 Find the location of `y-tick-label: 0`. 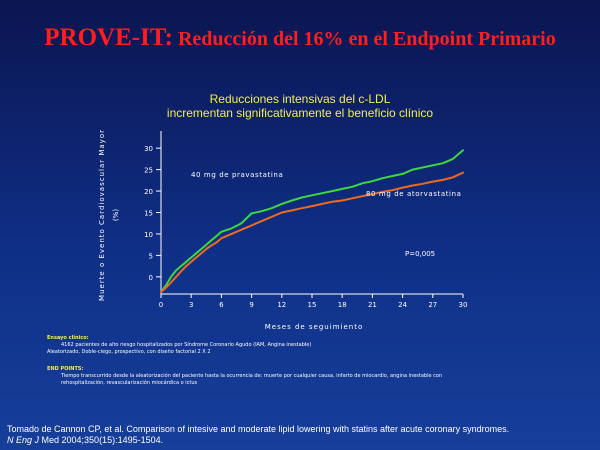

y-tick-label: 0 is located at coordinates (151, 278).